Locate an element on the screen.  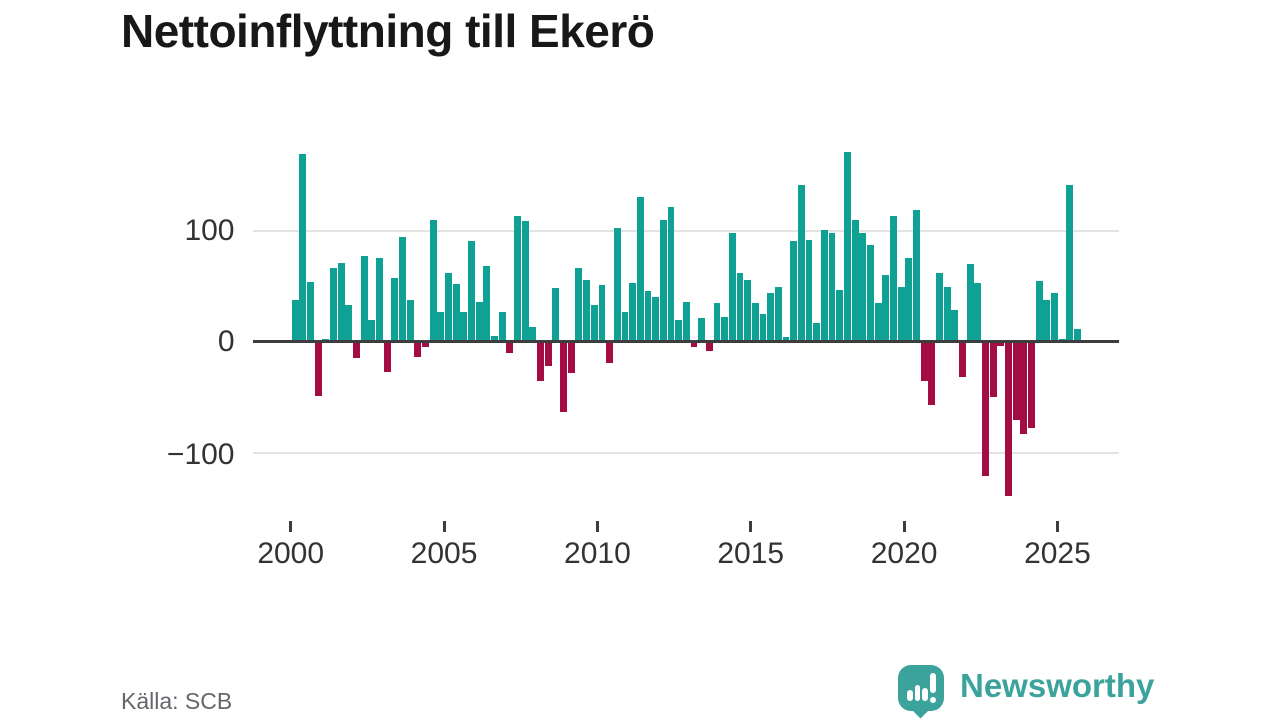
x-tick-label: 2020 is located at coordinates (904, 553).